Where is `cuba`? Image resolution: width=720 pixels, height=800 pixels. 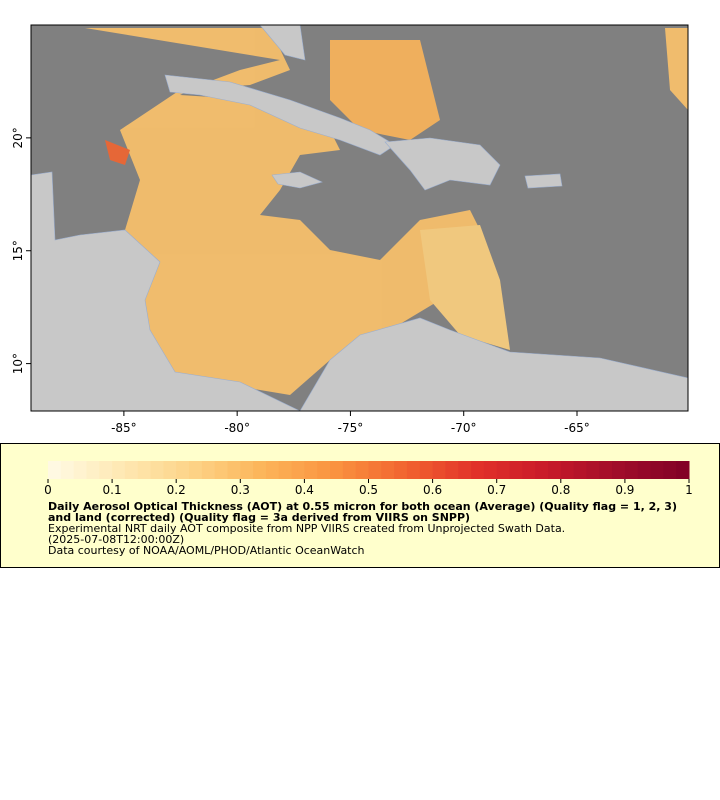
cuba is located at coordinates (280, 115).